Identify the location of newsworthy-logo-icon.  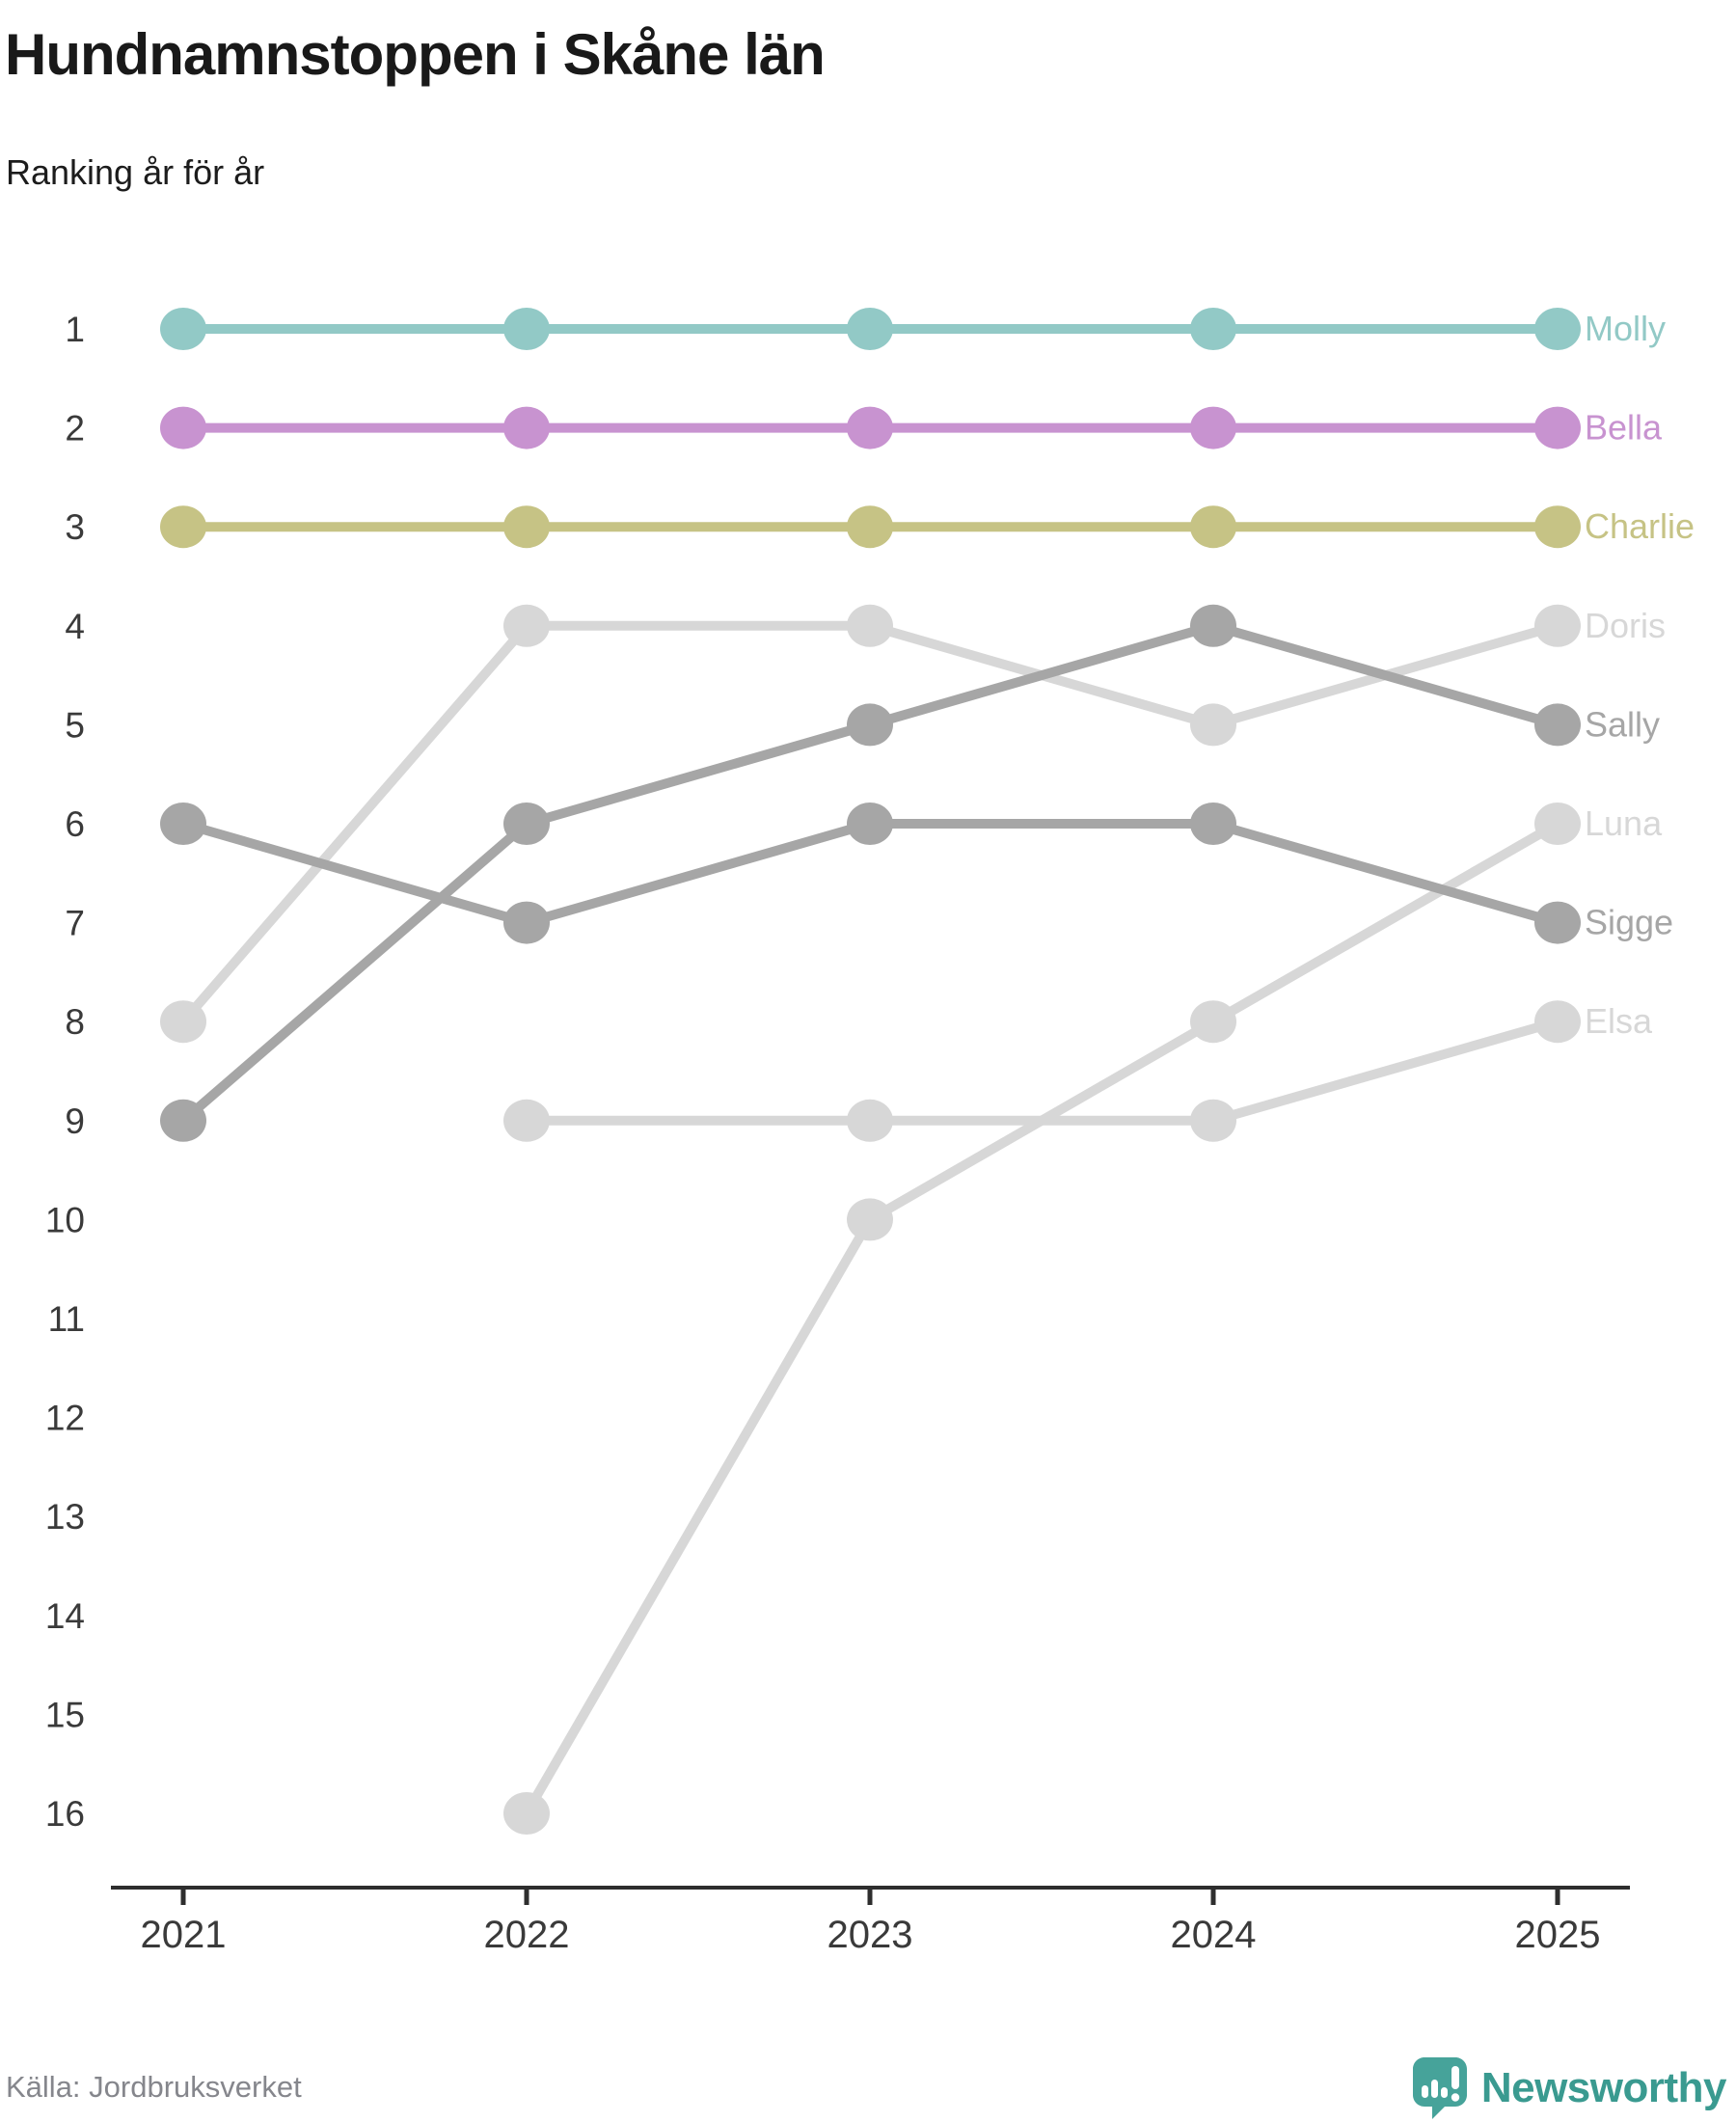
(1440, 2088).